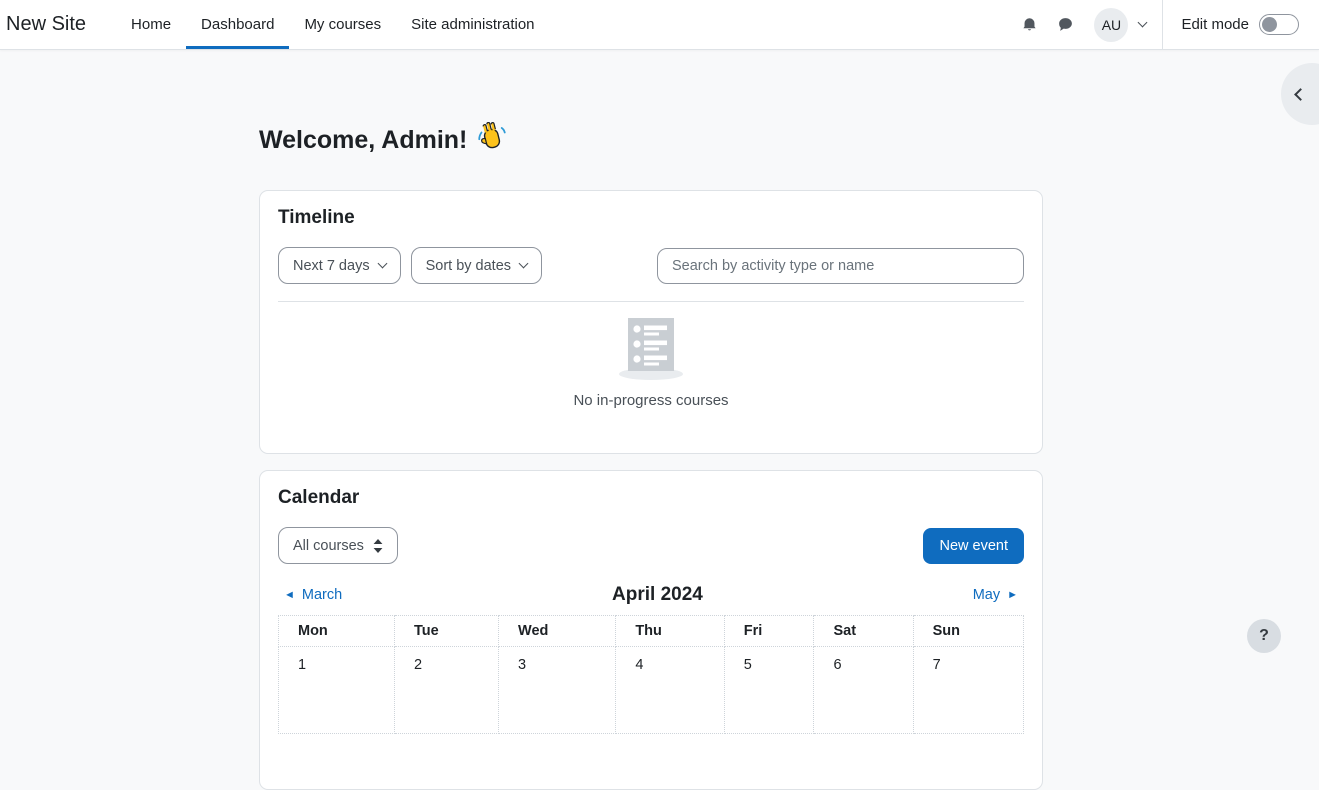 The width and height of the screenshot is (1319, 790). What do you see at coordinates (968, 690) in the screenshot?
I see `calendar-day-cell: 7` at bounding box center [968, 690].